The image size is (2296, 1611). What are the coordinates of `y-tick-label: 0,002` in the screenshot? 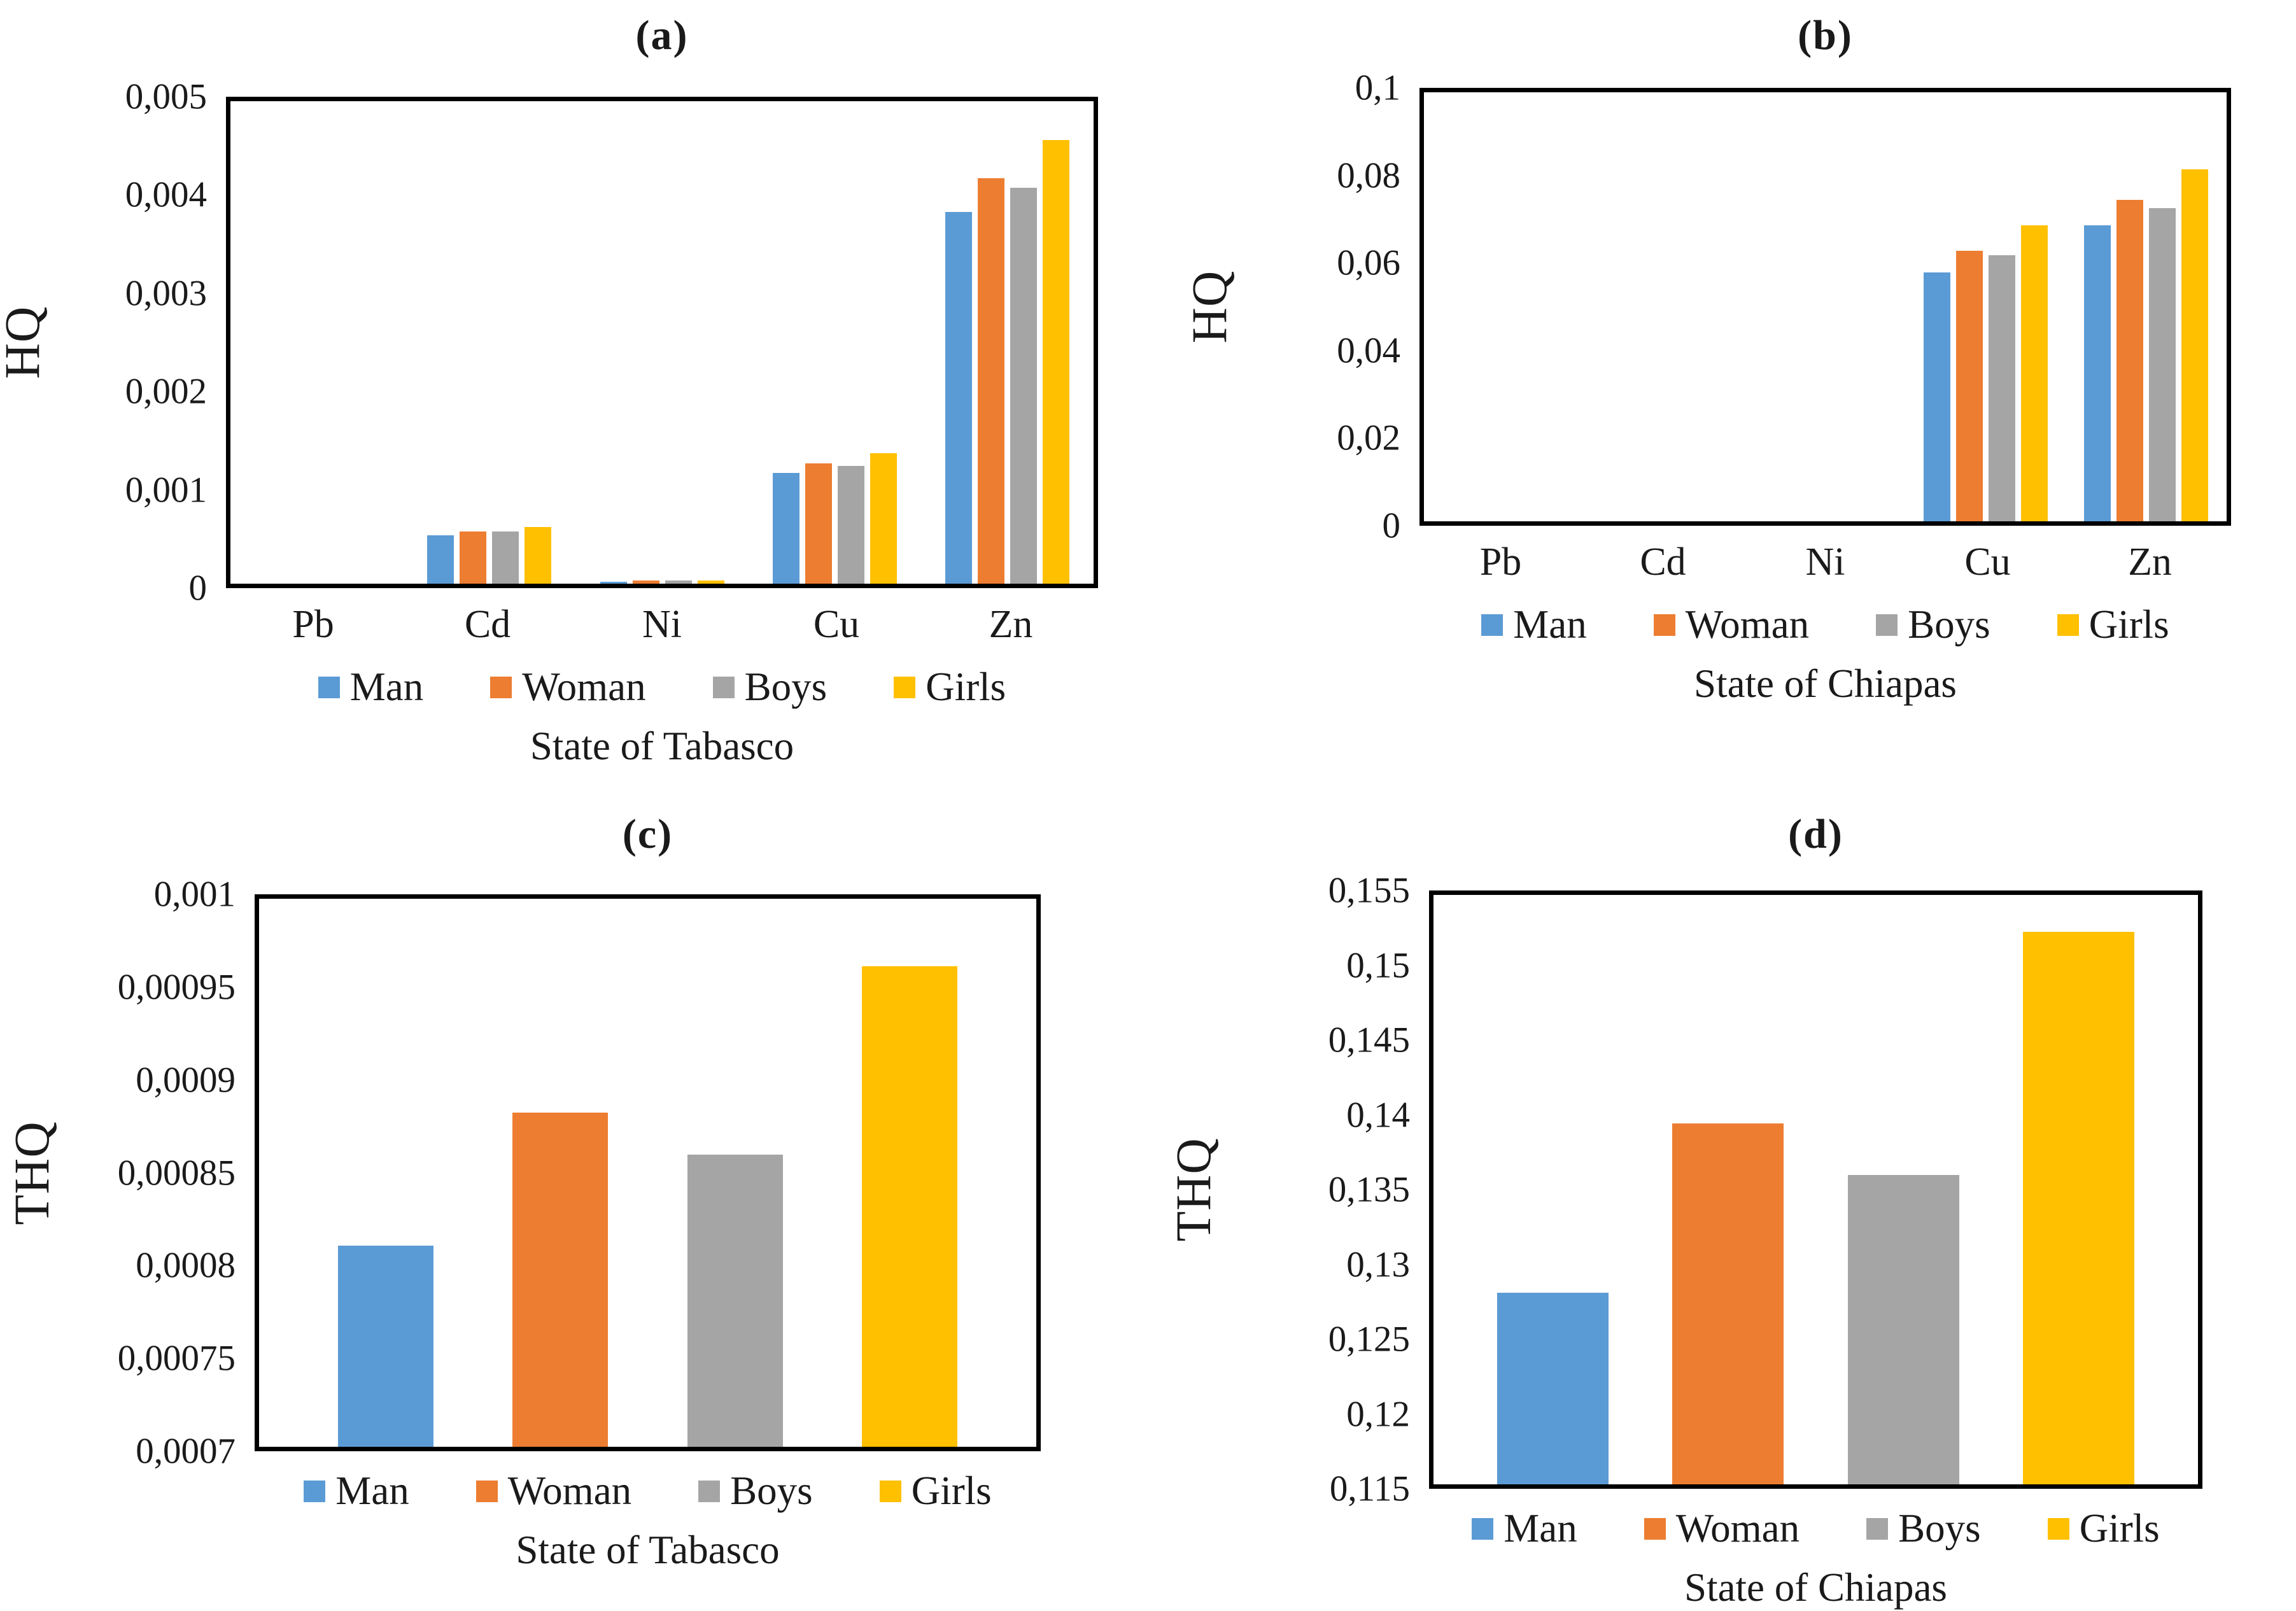 It's located at (166, 391).